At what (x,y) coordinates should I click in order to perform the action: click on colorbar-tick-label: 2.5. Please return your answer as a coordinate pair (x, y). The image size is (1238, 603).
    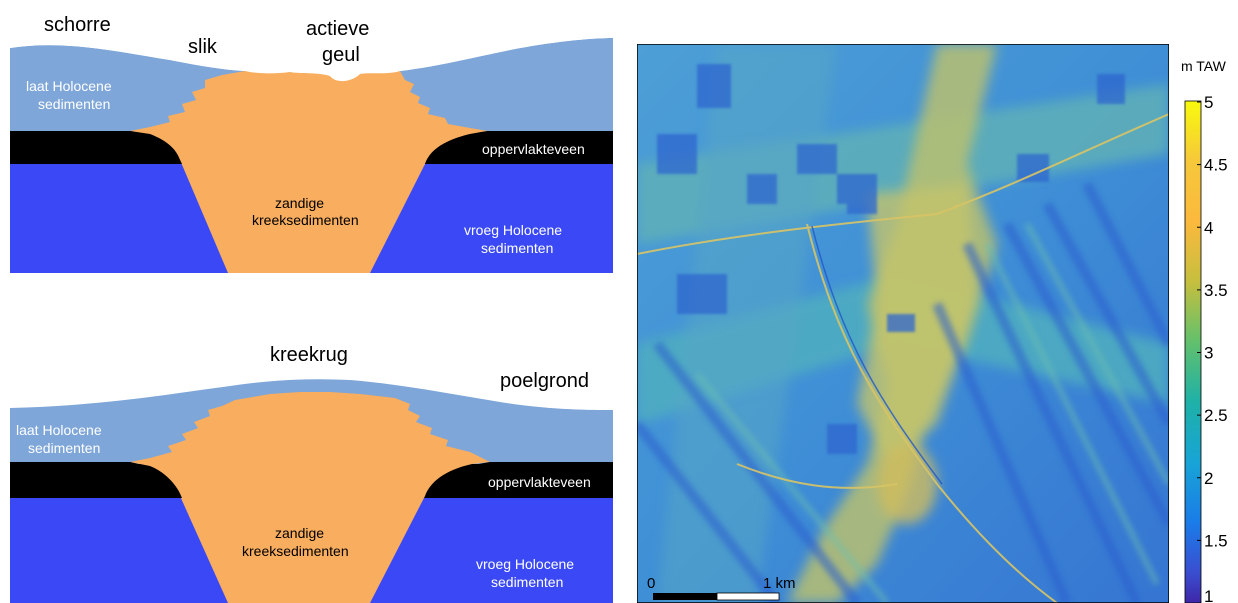
    Looking at the image, I should click on (1216, 415).